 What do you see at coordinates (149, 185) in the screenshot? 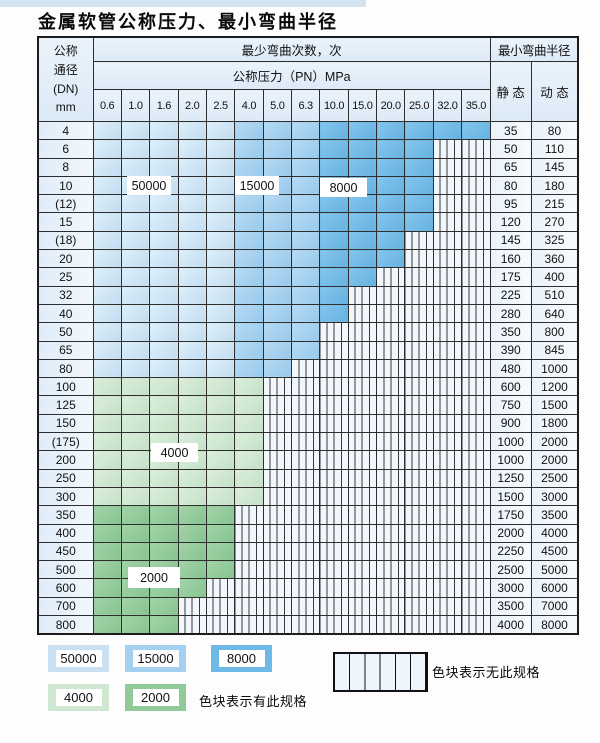
I see `matrix-label-50000: 50000` at bounding box center [149, 185].